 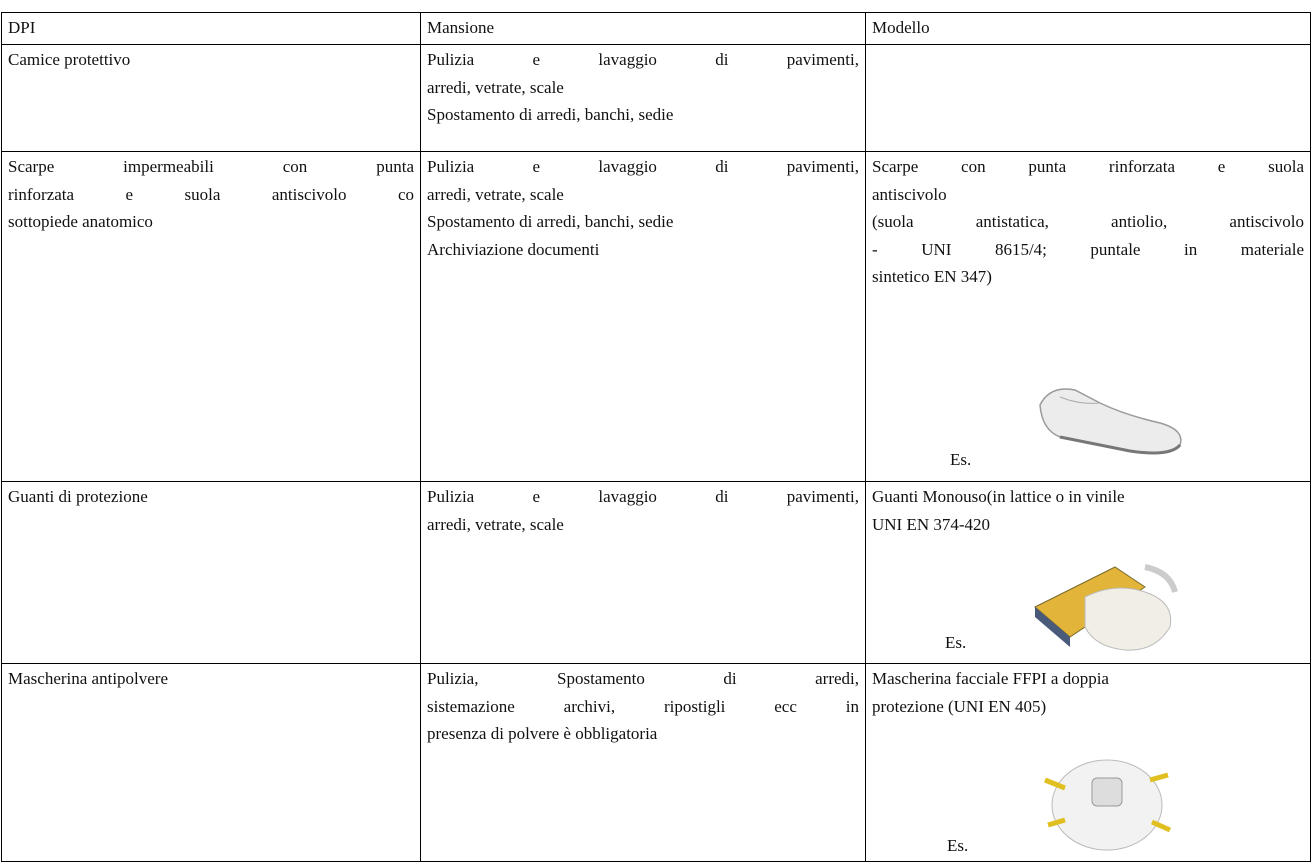 I want to click on cell-text: Mascherina facciale FFPI a doppia, so click(x=990, y=678).